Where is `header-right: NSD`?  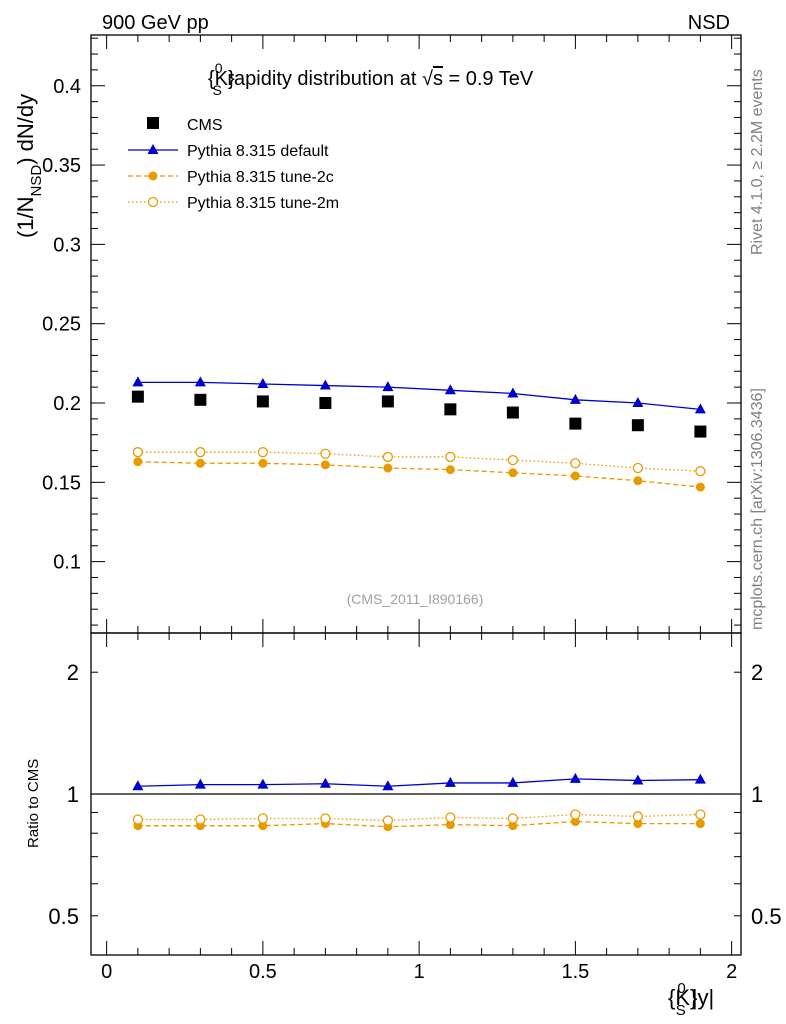 header-right: NSD is located at coordinates (709, 23).